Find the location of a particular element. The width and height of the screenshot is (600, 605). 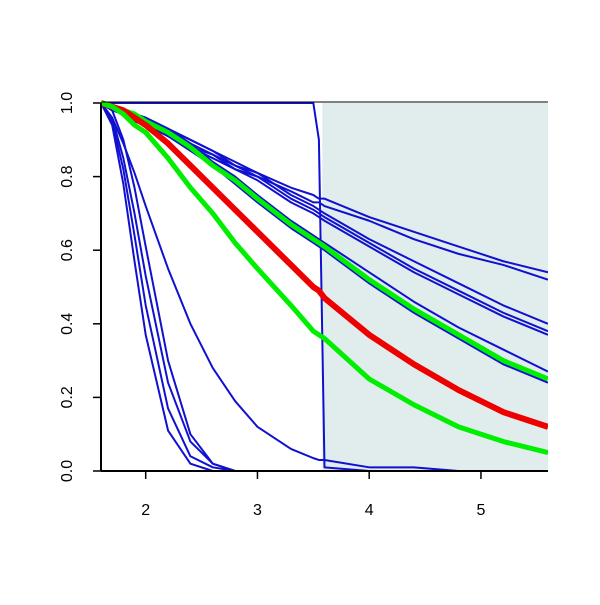

x-tick-label: 2 is located at coordinates (145, 510).